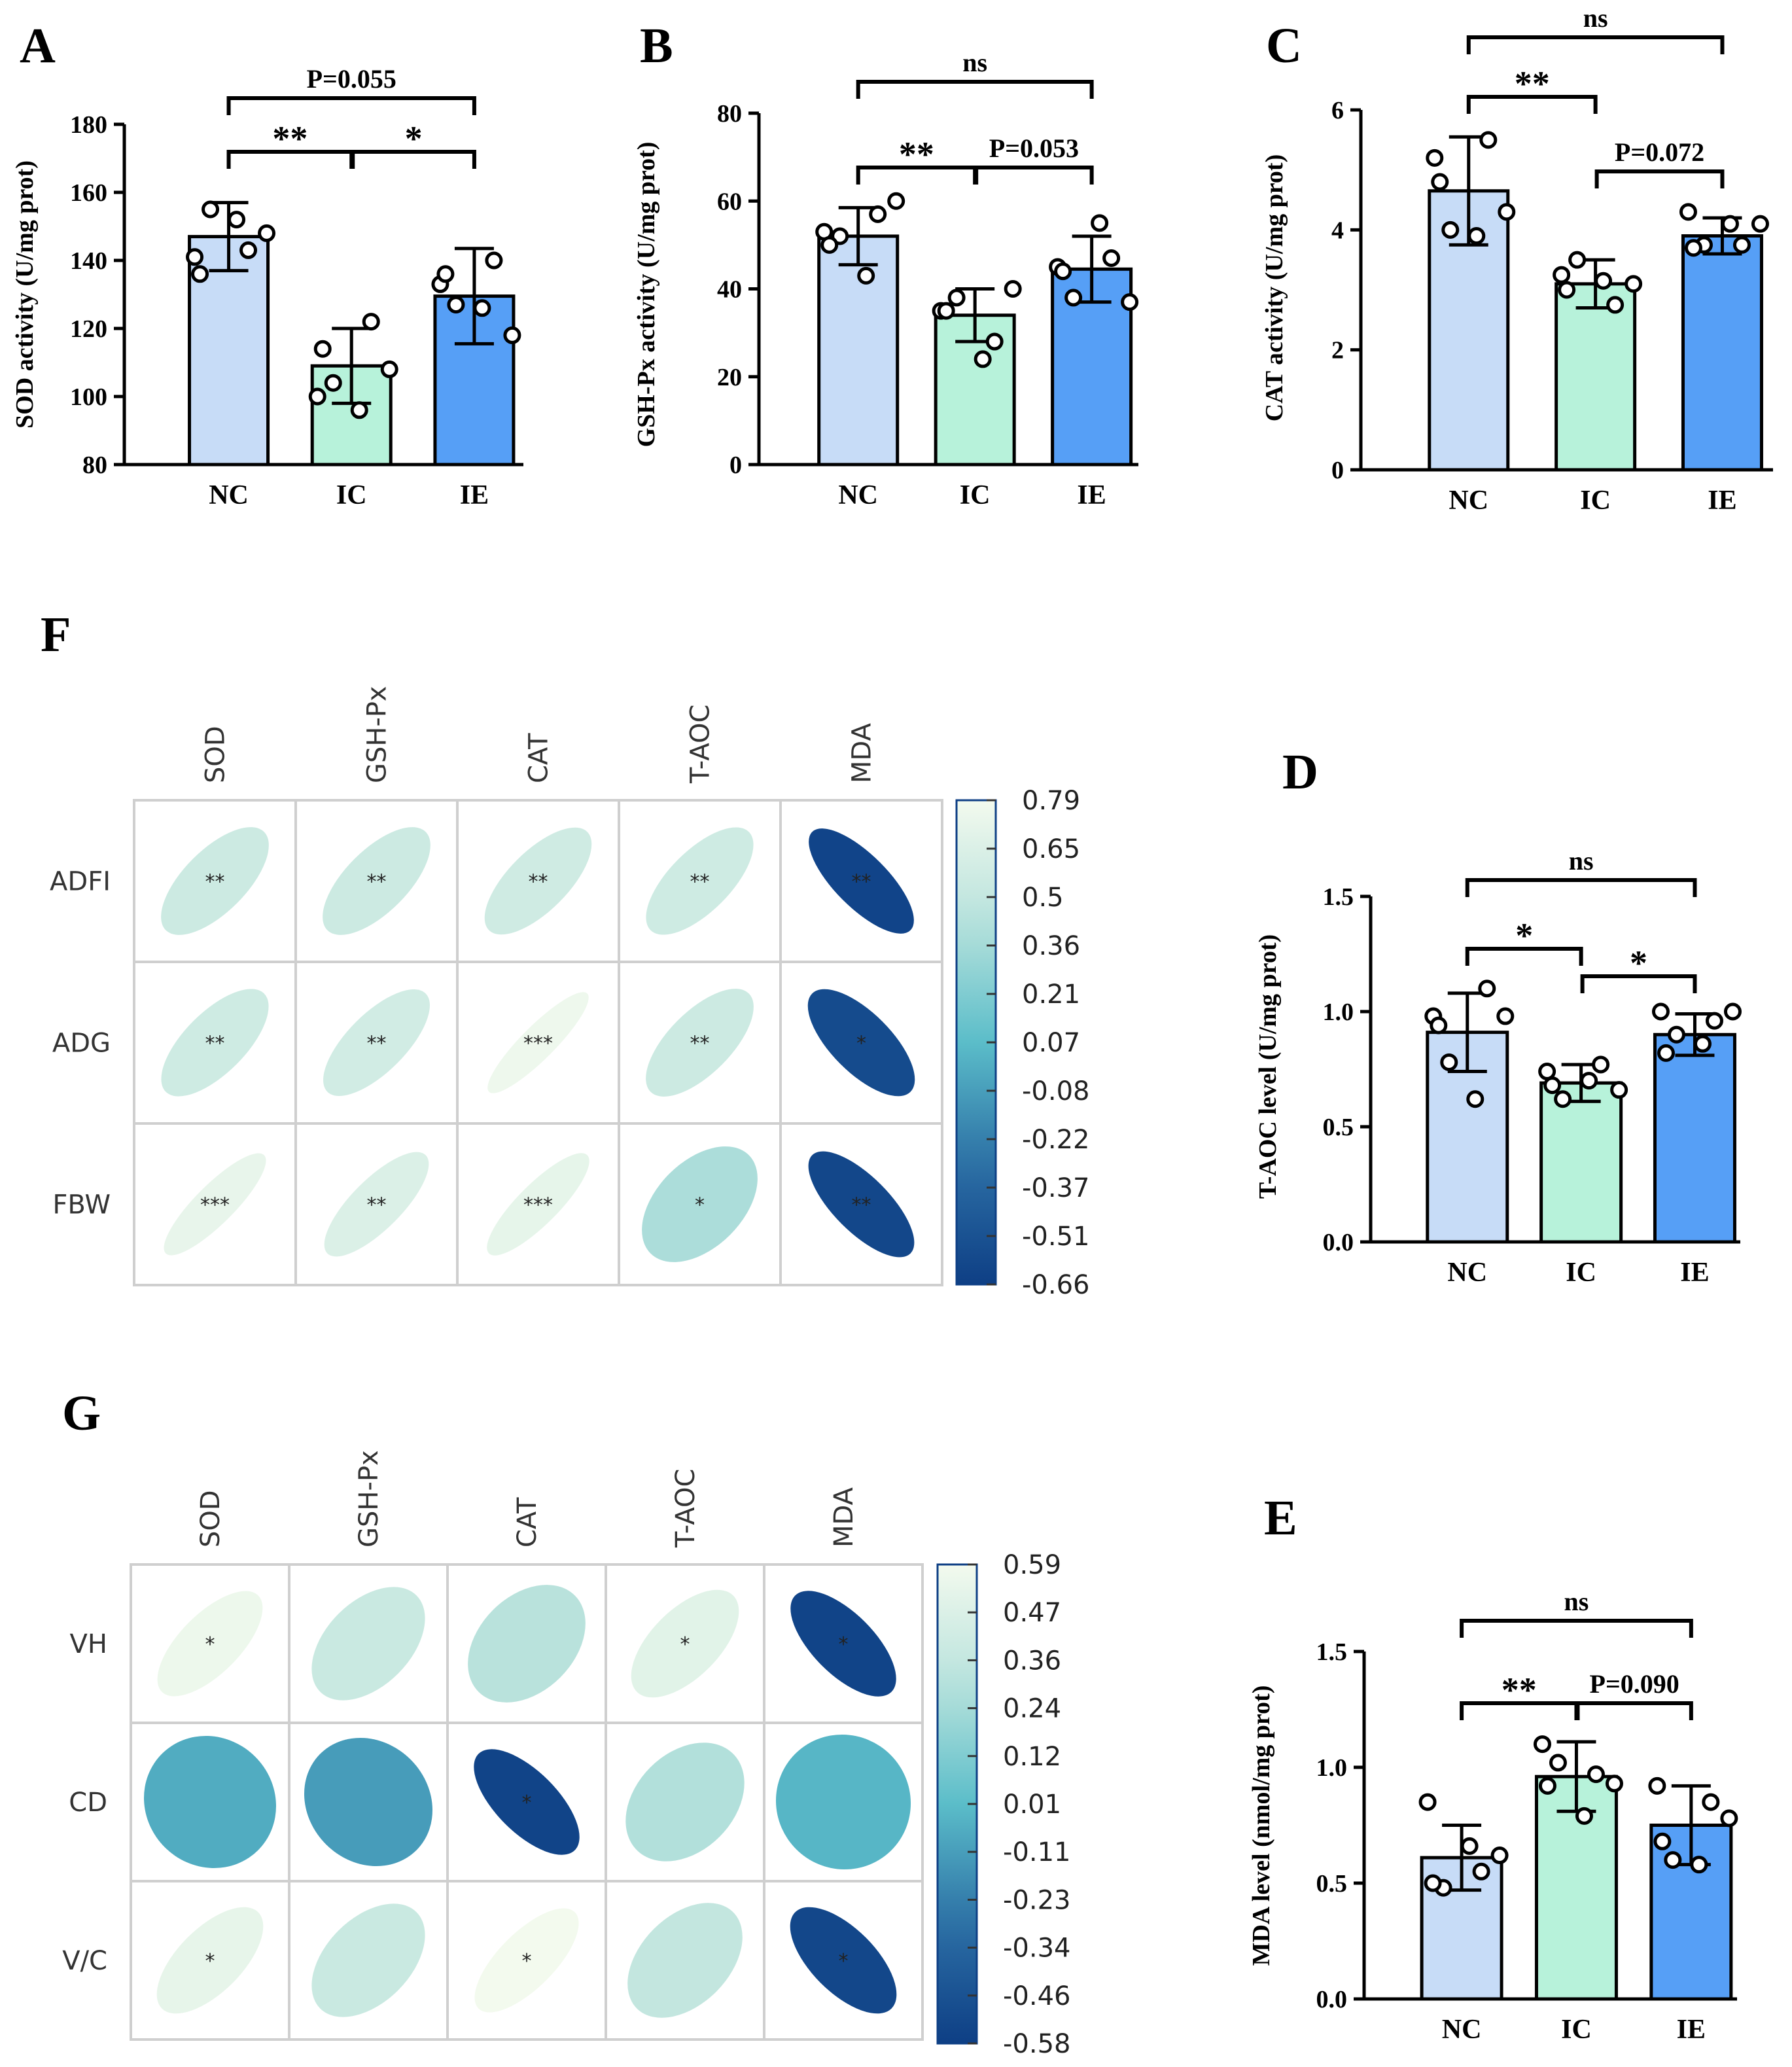  Describe the element at coordinates (1468, 501) in the screenshot. I see `x-category-label: NC` at that location.